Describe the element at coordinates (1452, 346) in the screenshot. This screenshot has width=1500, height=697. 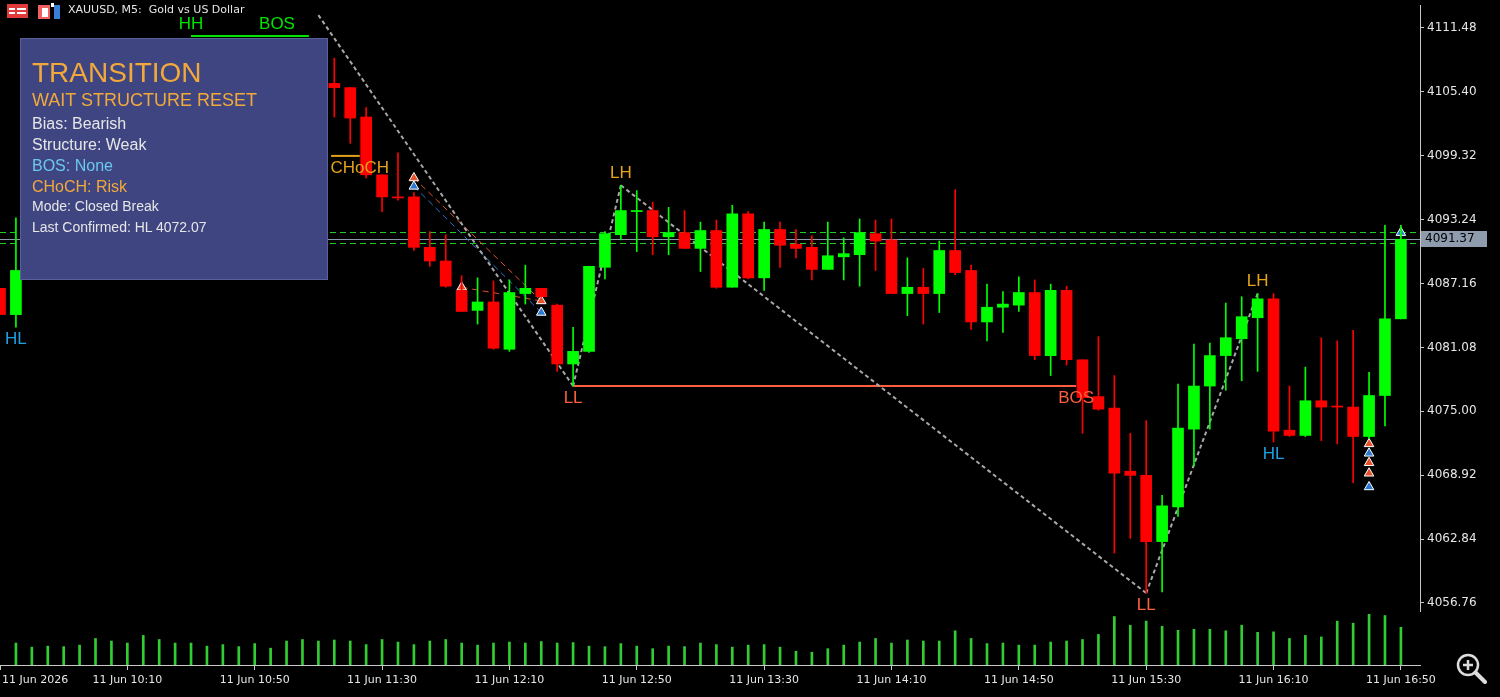
I see `y-tick-label: 4081.08` at that location.